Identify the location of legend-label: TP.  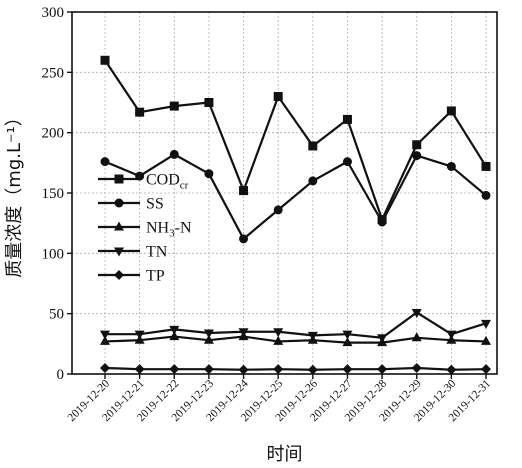
(155, 276).